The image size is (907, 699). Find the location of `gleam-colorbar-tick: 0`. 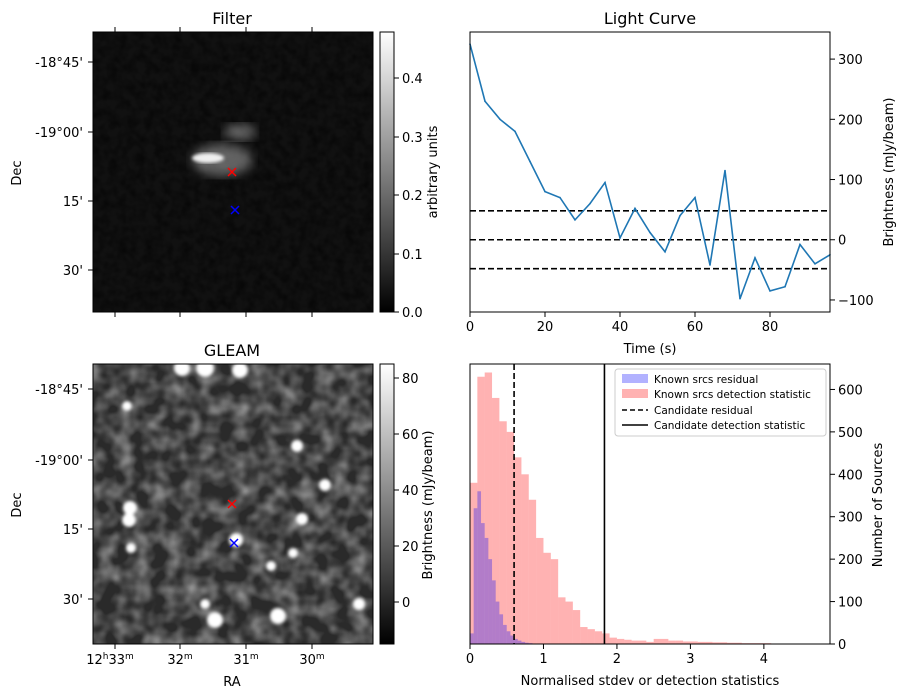

gleam-colorbar-tick: 0 is located at coordinates (406, 603).